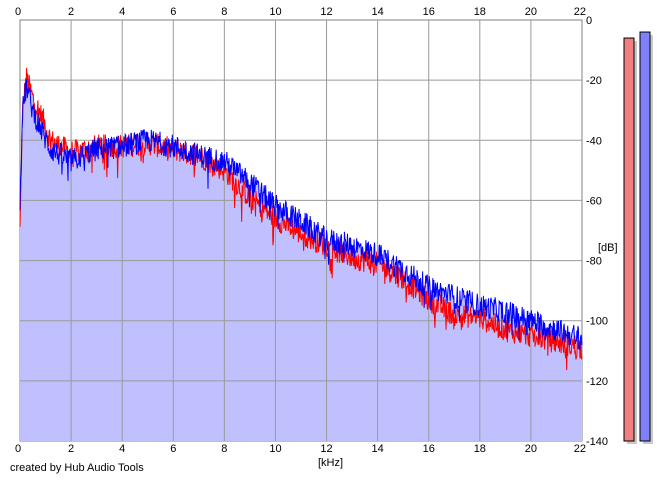 The image size is (664, 481). What do you see at coordinates (378, 449) in the screenshot?
I see `x-tick-label-bottom: 14` at bounding box center [378, 449].